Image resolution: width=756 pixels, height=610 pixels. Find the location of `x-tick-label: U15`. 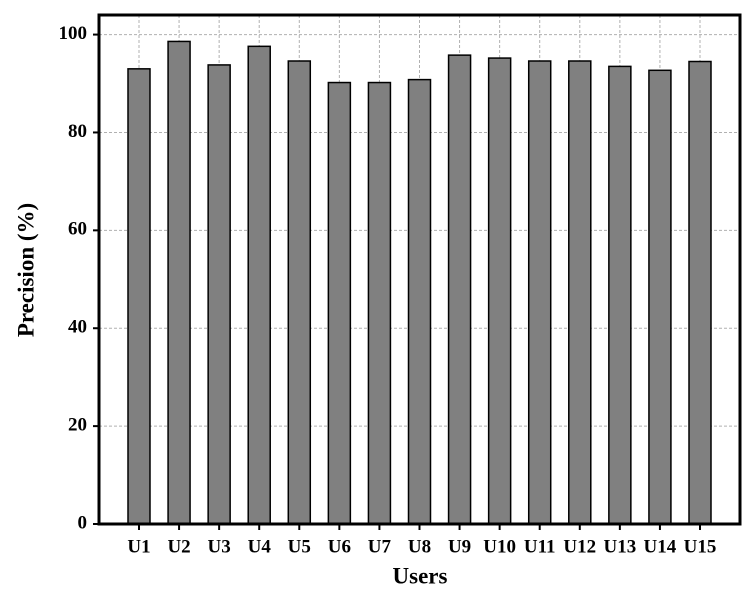

x-tick-label: U15 is located at coordinates (700, 546).